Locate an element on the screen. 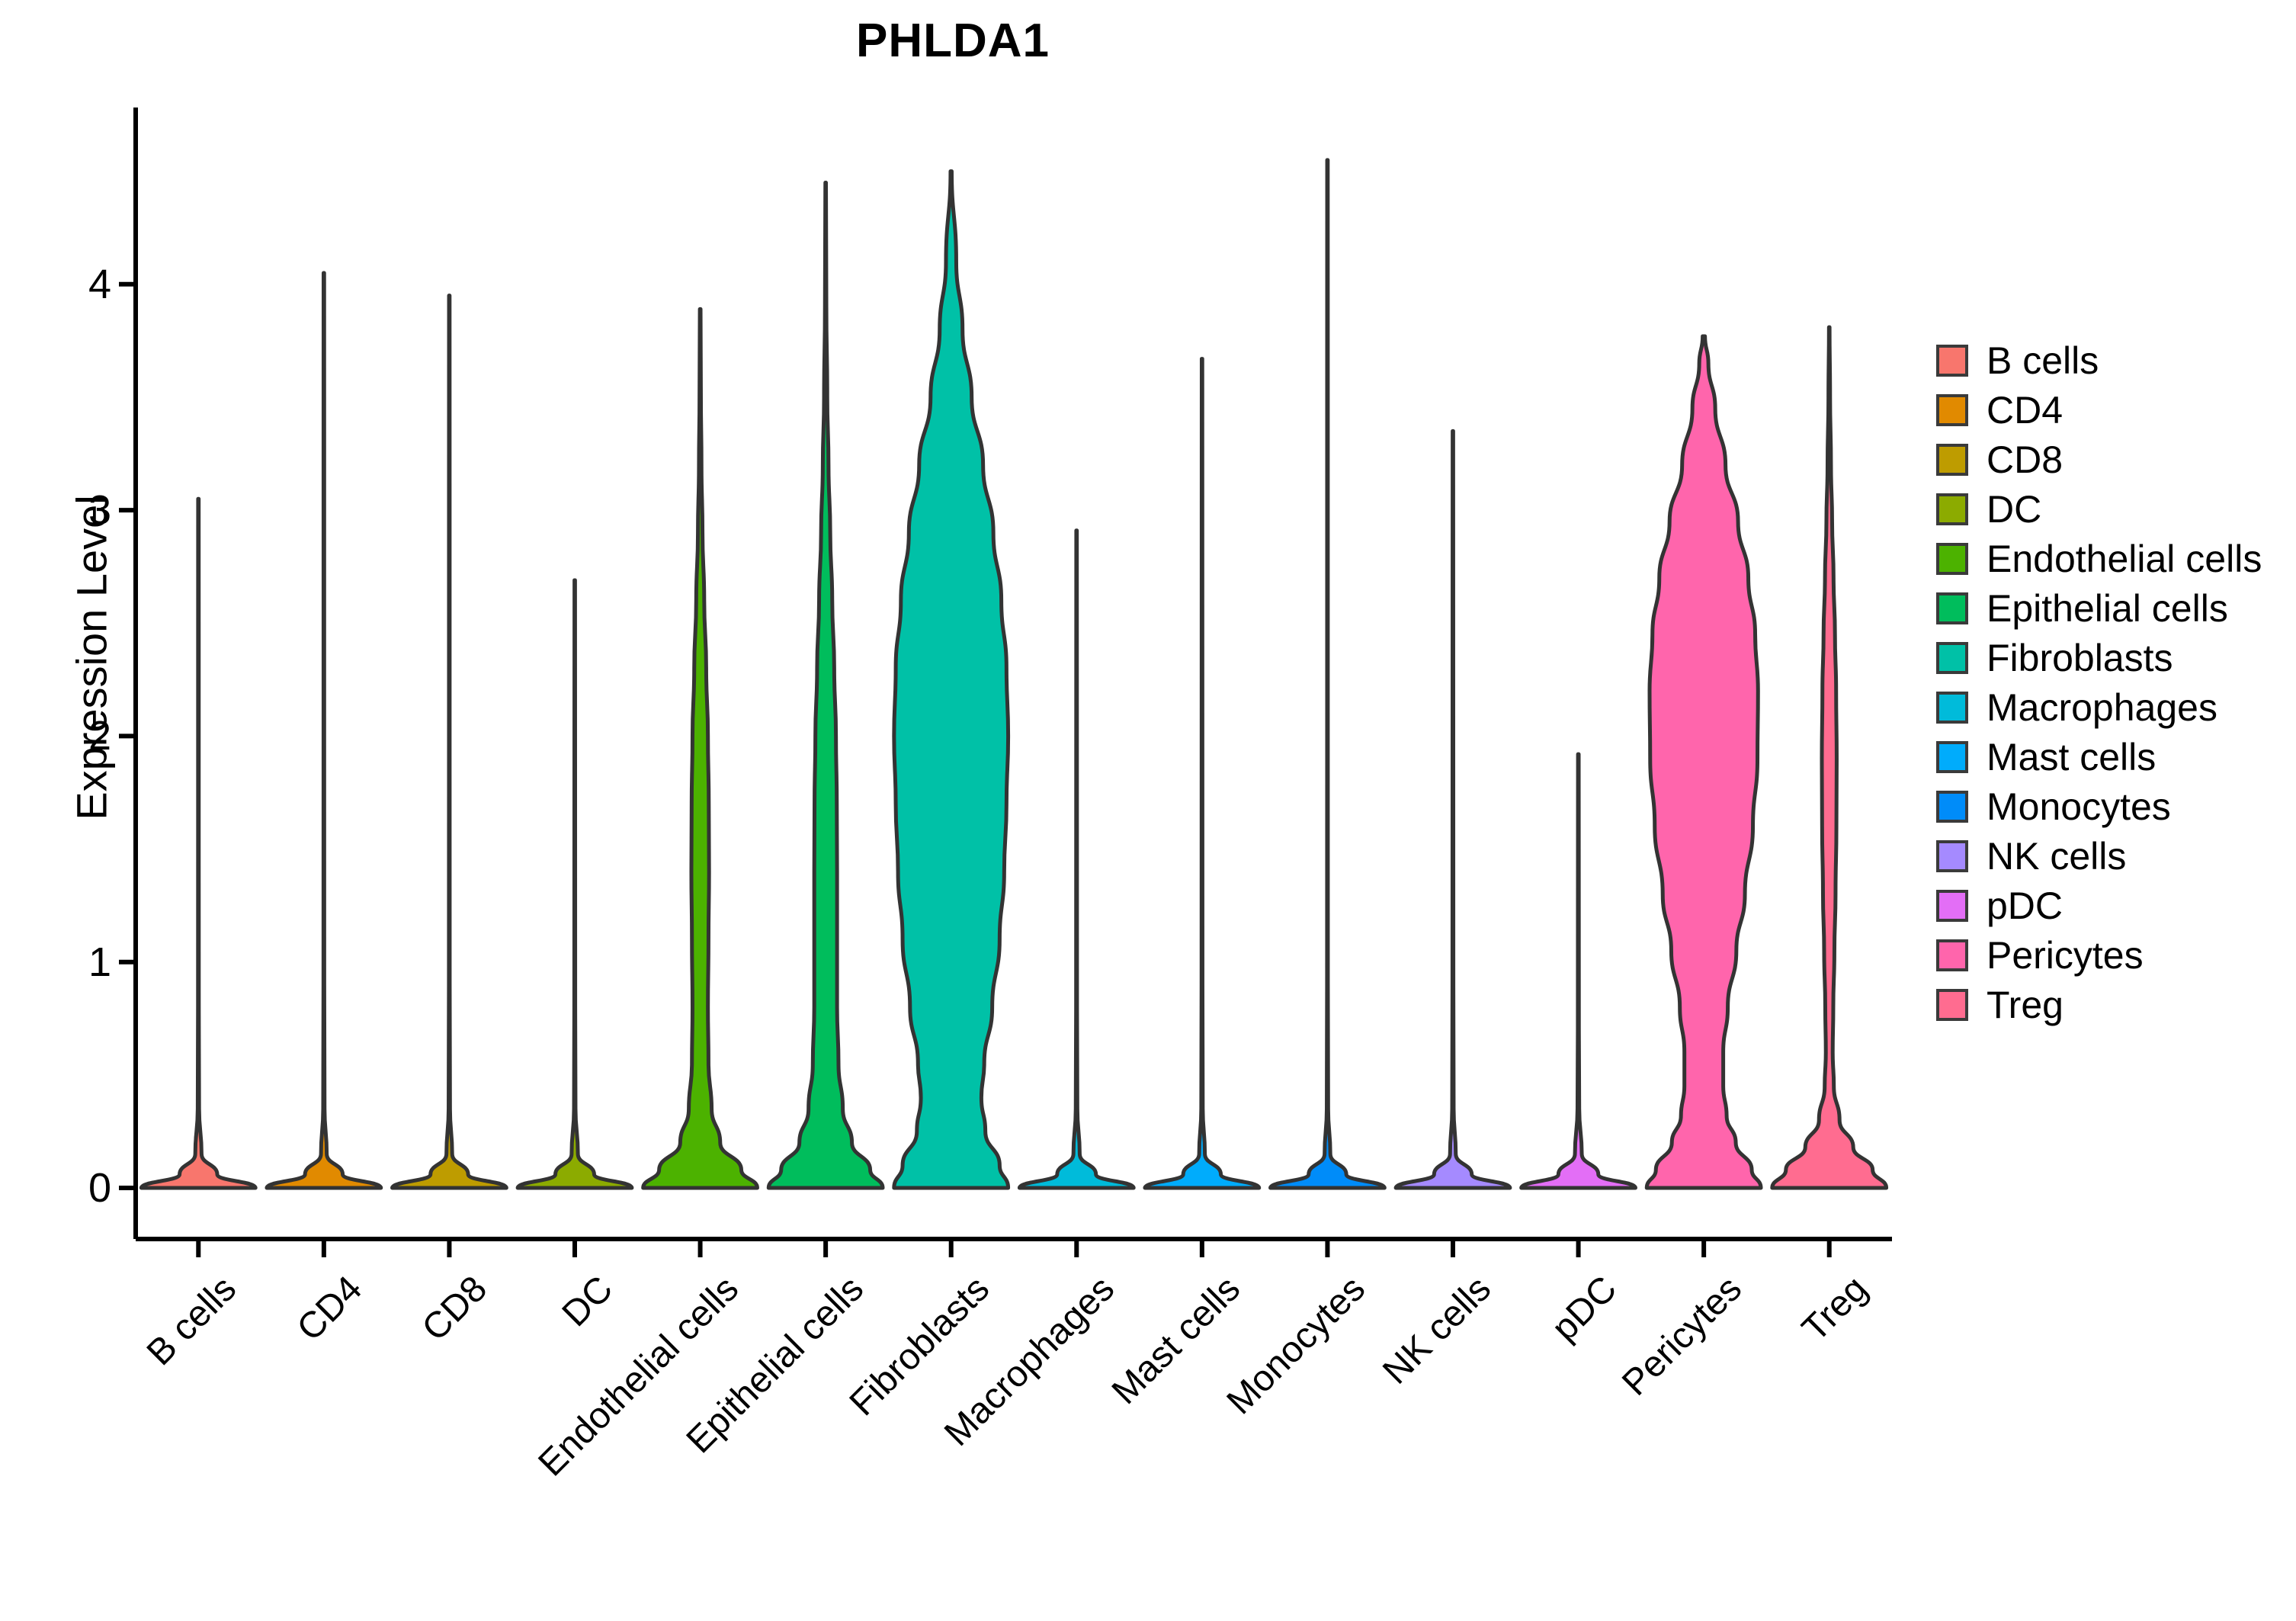 The height and width of the screenshot is (1621, 2296). violin-cd4 is located at coordinates (324, 730).